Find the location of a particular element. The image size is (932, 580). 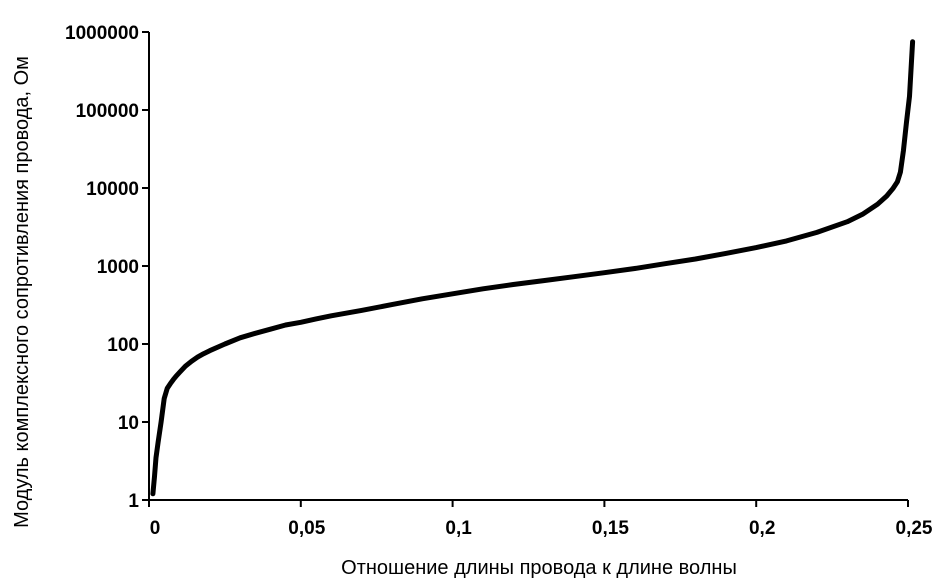

x-tick-label: 0,25 is located at coordinates (914, 528).